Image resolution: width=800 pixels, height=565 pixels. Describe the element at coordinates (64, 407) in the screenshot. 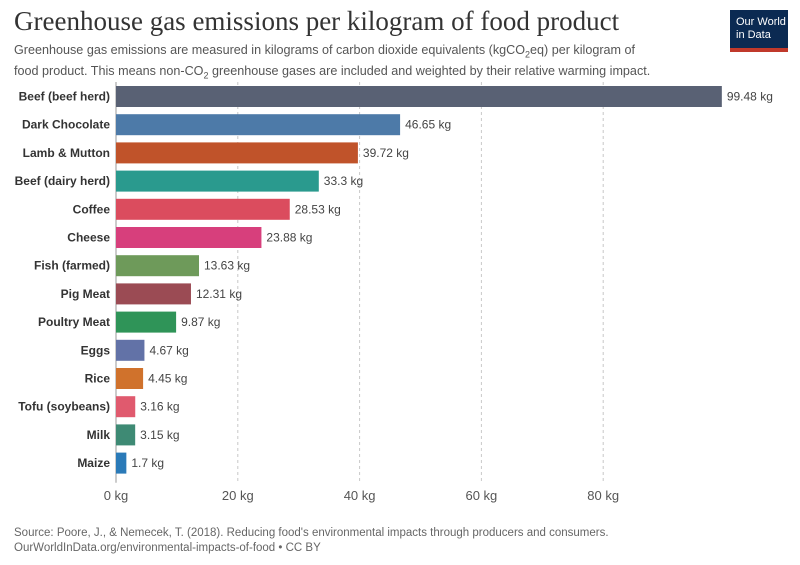

I see `category-label: Tofu (soybeans)` at that location.